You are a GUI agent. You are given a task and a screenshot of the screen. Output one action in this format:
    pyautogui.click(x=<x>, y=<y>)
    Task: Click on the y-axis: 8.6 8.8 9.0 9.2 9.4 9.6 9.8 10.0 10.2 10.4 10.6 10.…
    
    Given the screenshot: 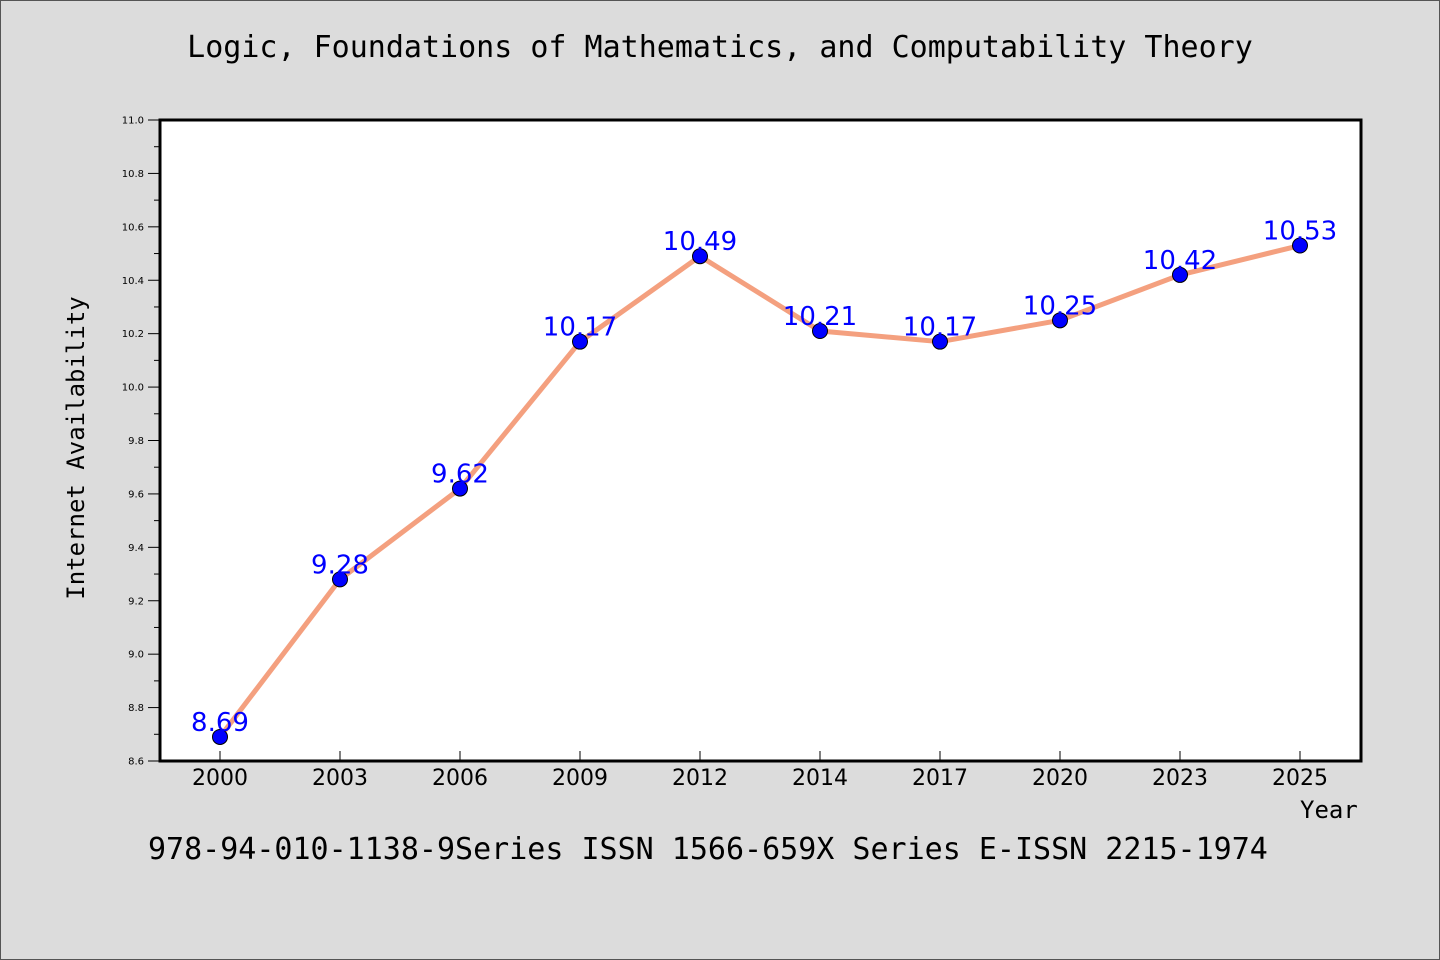 What is the action you would take?
    pyautogui.click(x=141, y=442)
    